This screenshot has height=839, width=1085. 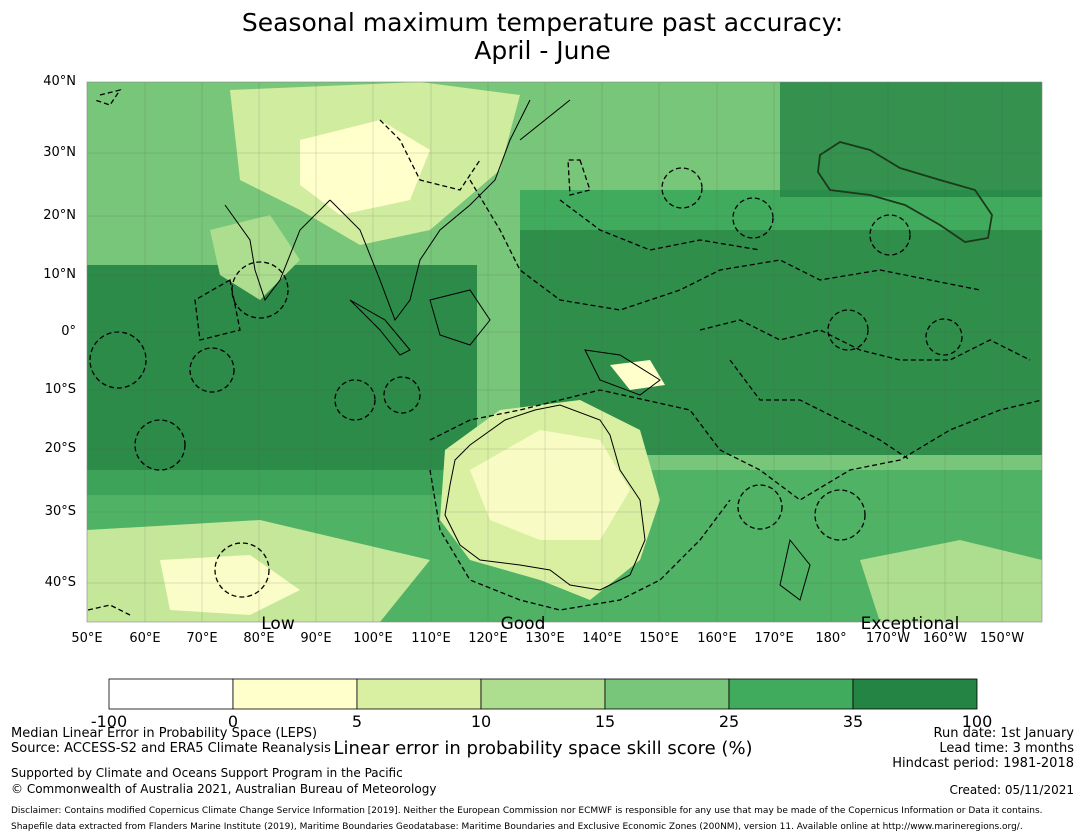 I want to click on east-light-patch, so click(x=951, y=581).